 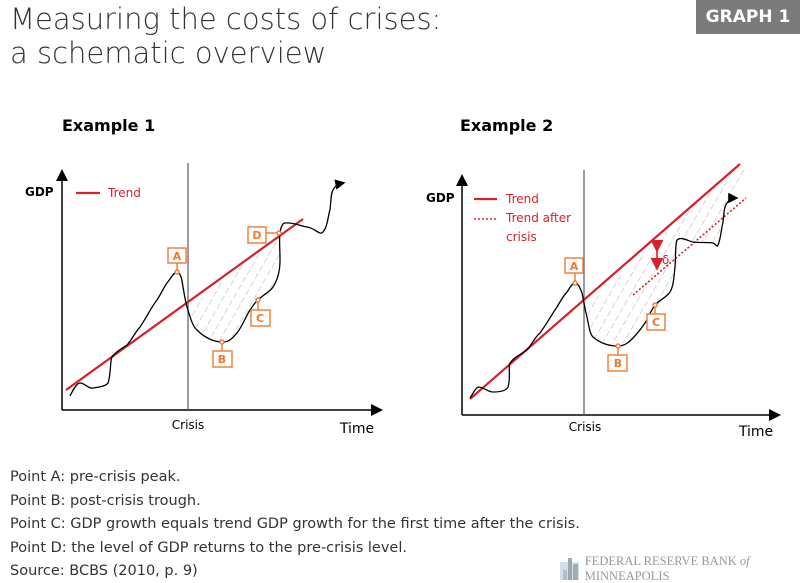 What do you see at coordinates (95, 477) in the screenshot?
I see `note-a: Point A: pre-crisis peak.` at bounding box center [95, 477].